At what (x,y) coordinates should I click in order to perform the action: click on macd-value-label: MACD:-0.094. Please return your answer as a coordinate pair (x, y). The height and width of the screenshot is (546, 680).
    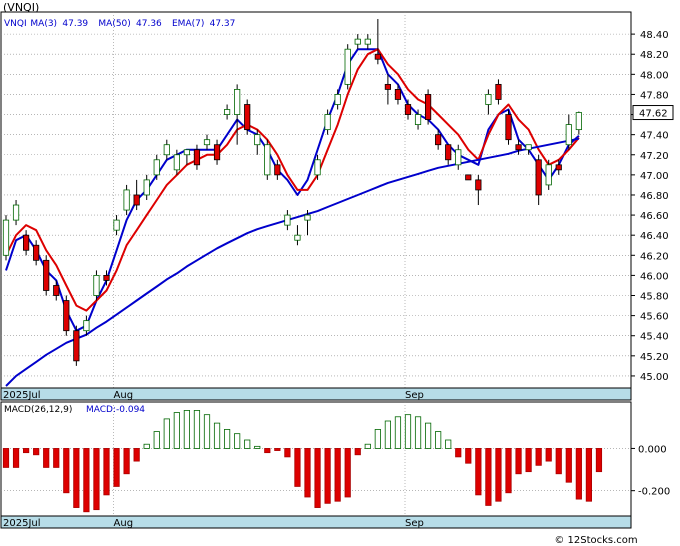
    Looking at the image, I should click on (115, 410).